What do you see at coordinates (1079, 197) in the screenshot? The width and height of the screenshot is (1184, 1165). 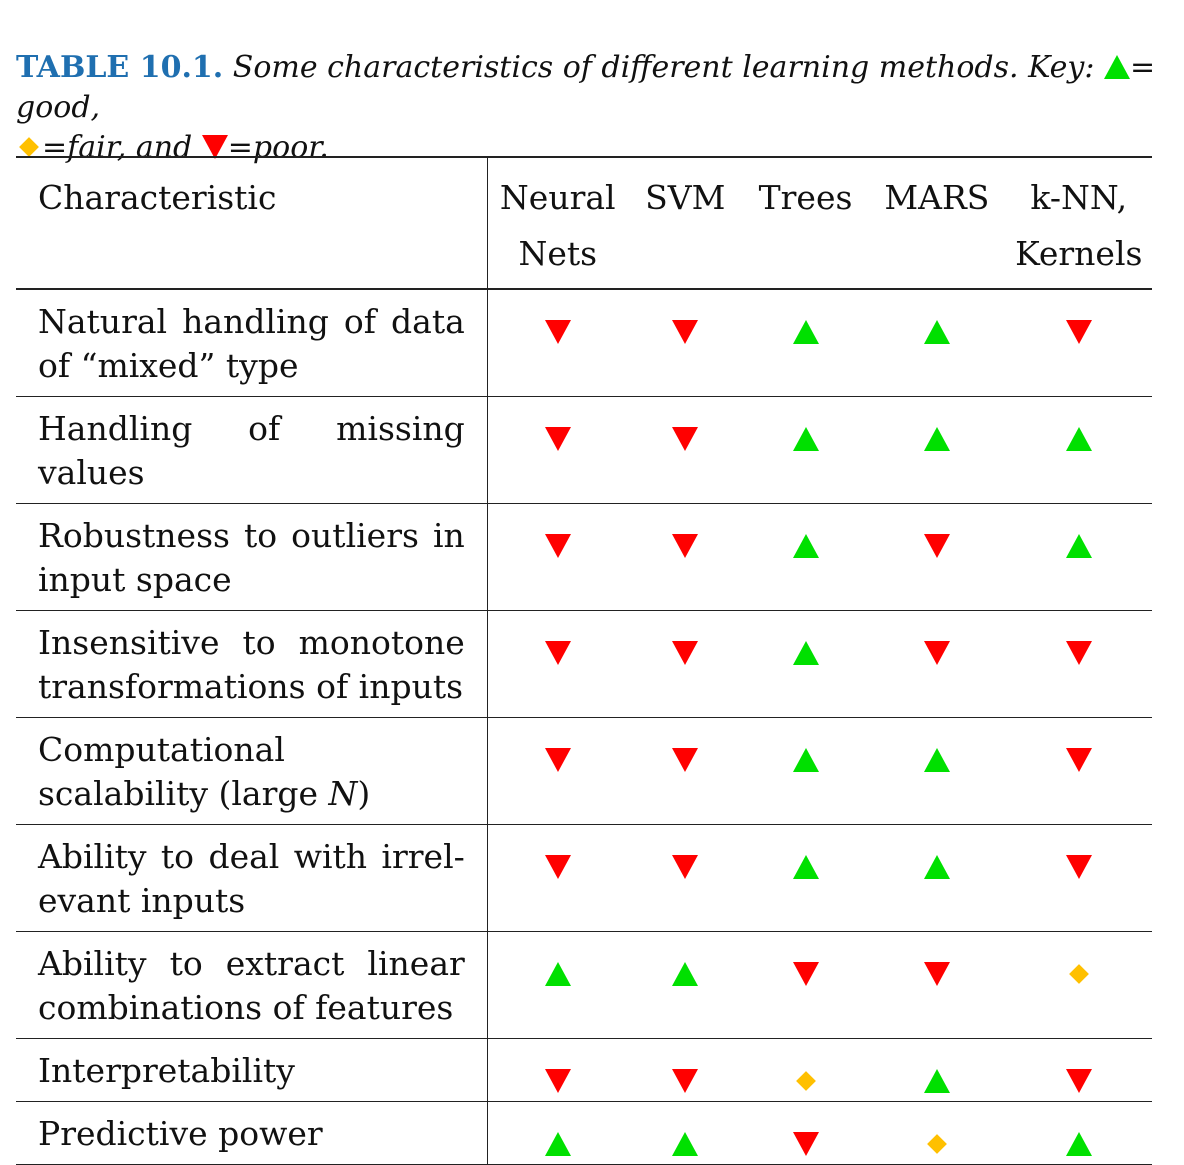 I see `header-knn-line1: k-NN,` at bounding box center [1079, 197].